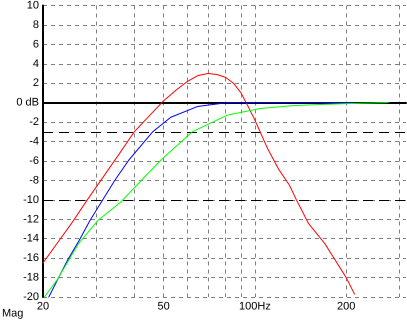  Describe the element at coordinates (31, 297) in the screenshot. I see `y-tick-label: -20` at that location.